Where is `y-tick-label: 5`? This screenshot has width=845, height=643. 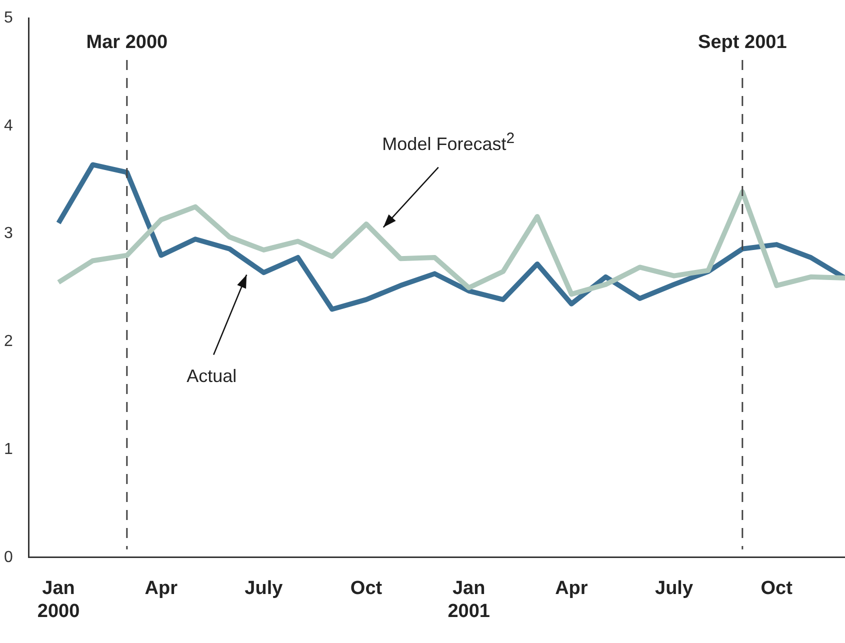 y-tick-label: 5 is located at coordinates (8, 17).